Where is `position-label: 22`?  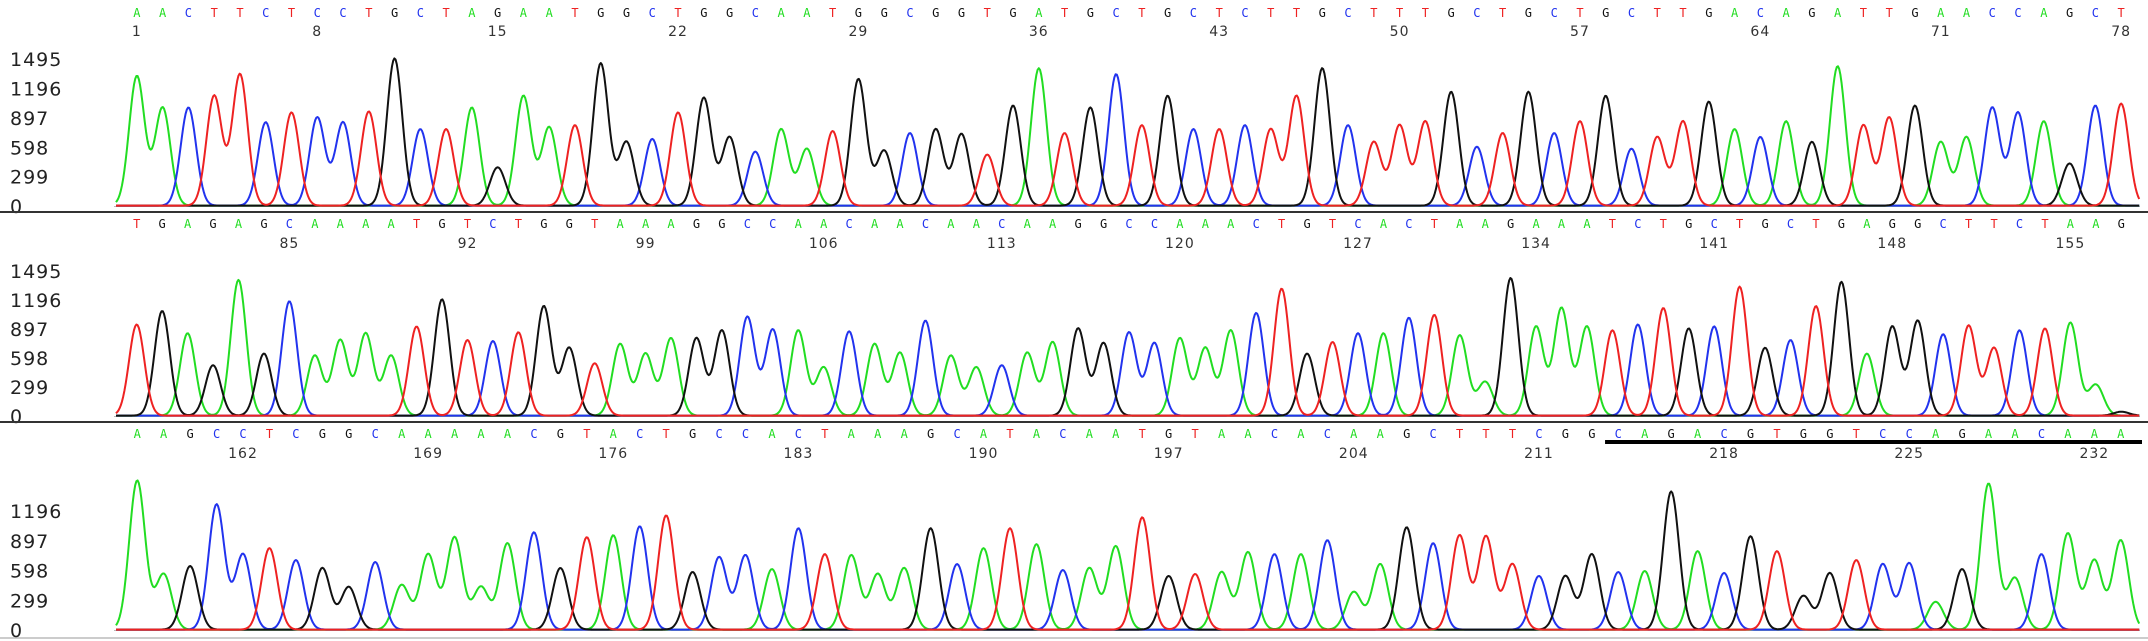
position-label: 22 is located at coordinates (678, 32).